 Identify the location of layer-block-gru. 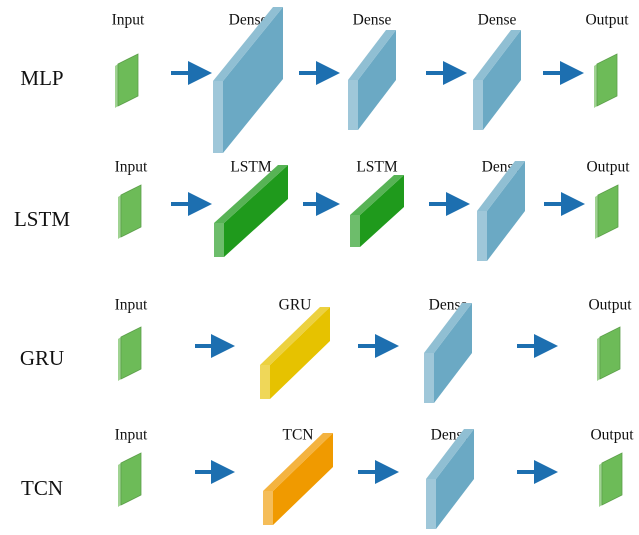
(295, 353).